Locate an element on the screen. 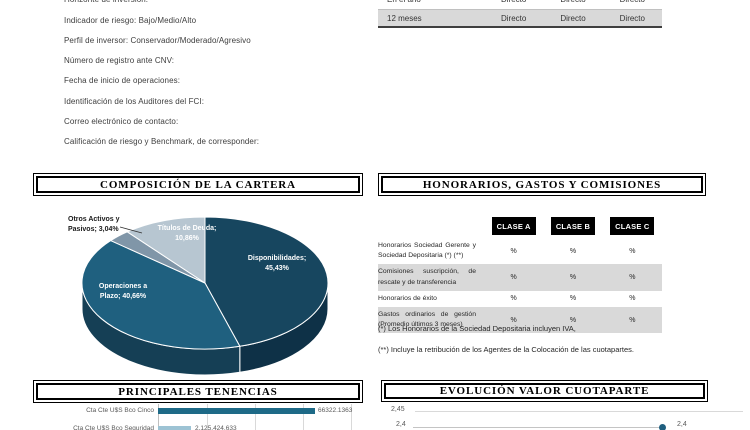 Image resolution: width=750 pixels, height=430 pixels. section-title-tenencias: PRINCIPALES TENENCIAS is located at coordinates (198, 391).